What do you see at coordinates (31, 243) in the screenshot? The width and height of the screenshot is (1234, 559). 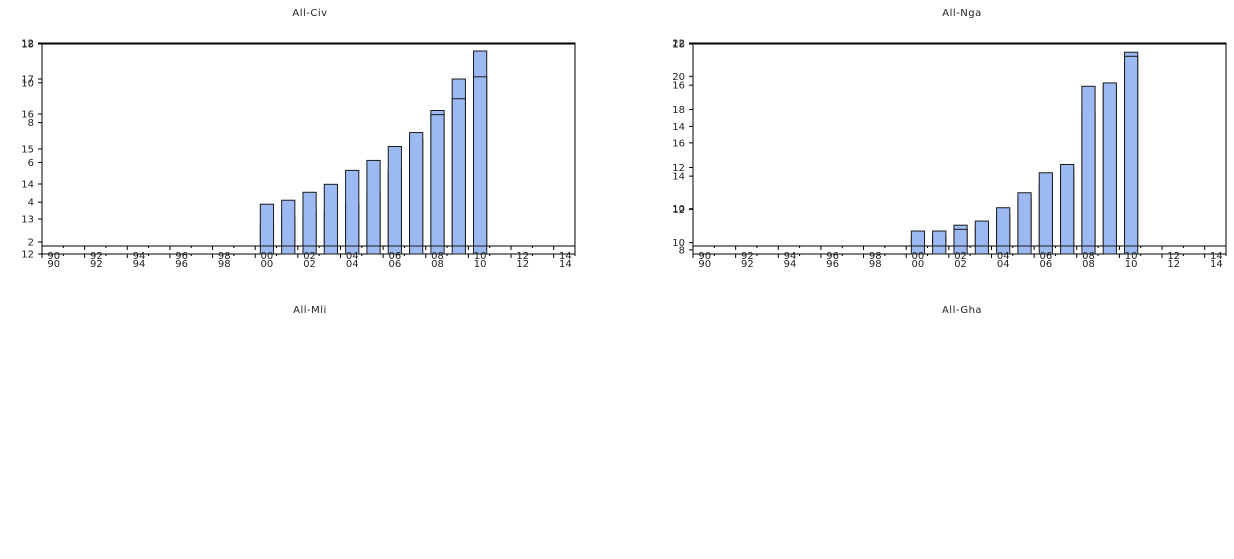 I see `y-tick-label: 2` at bounding box center [31, 243].